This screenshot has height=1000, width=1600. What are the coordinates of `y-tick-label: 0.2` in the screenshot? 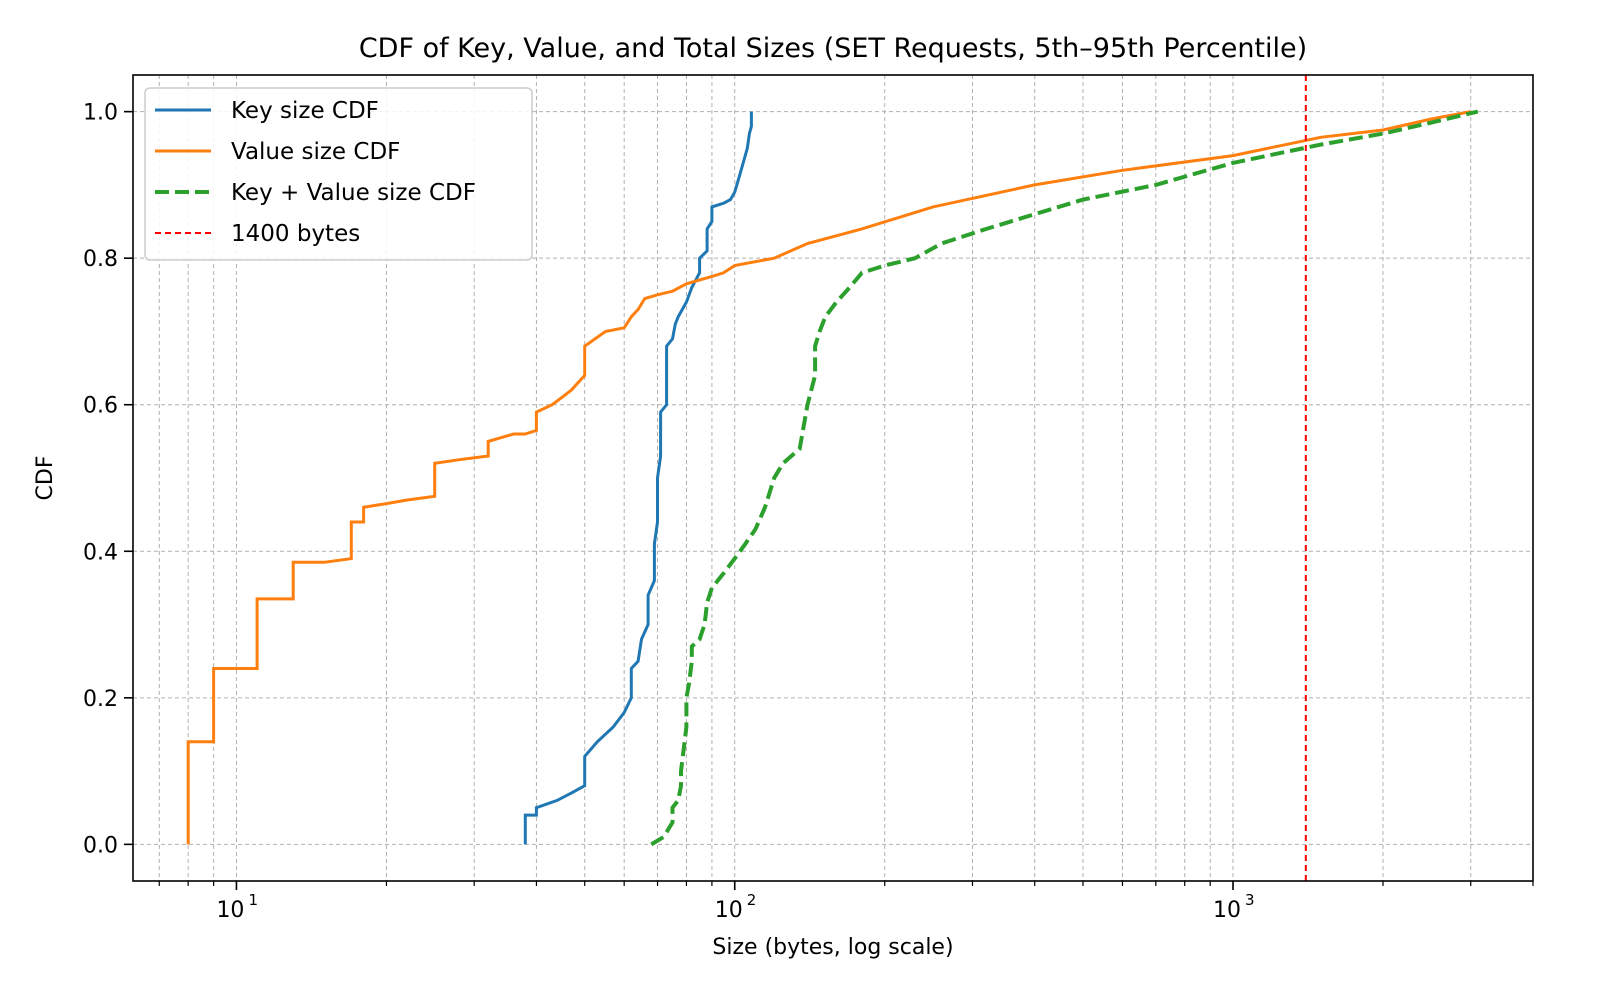 It's located at (100, 699).